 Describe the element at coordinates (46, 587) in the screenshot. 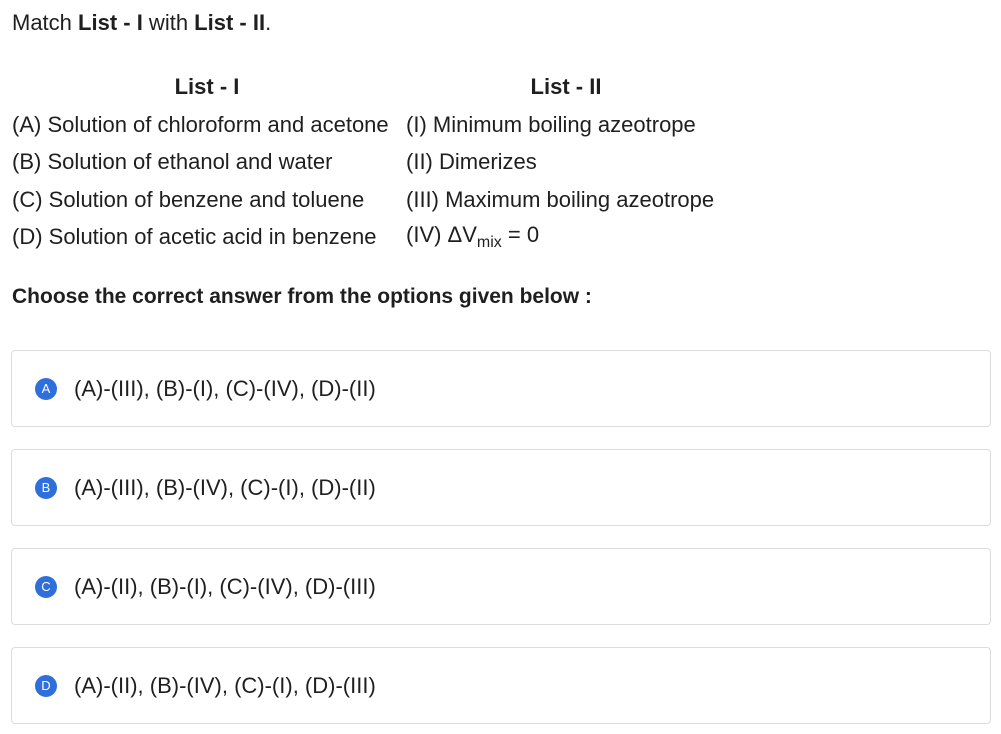

I see `option-c-badge: C` at that location.